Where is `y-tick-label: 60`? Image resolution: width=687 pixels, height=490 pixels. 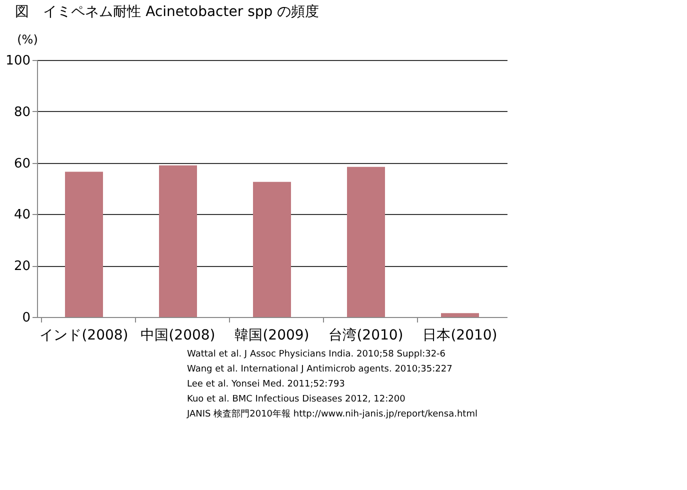 y-tick-label: 60 is located at coordinates (22, 164).